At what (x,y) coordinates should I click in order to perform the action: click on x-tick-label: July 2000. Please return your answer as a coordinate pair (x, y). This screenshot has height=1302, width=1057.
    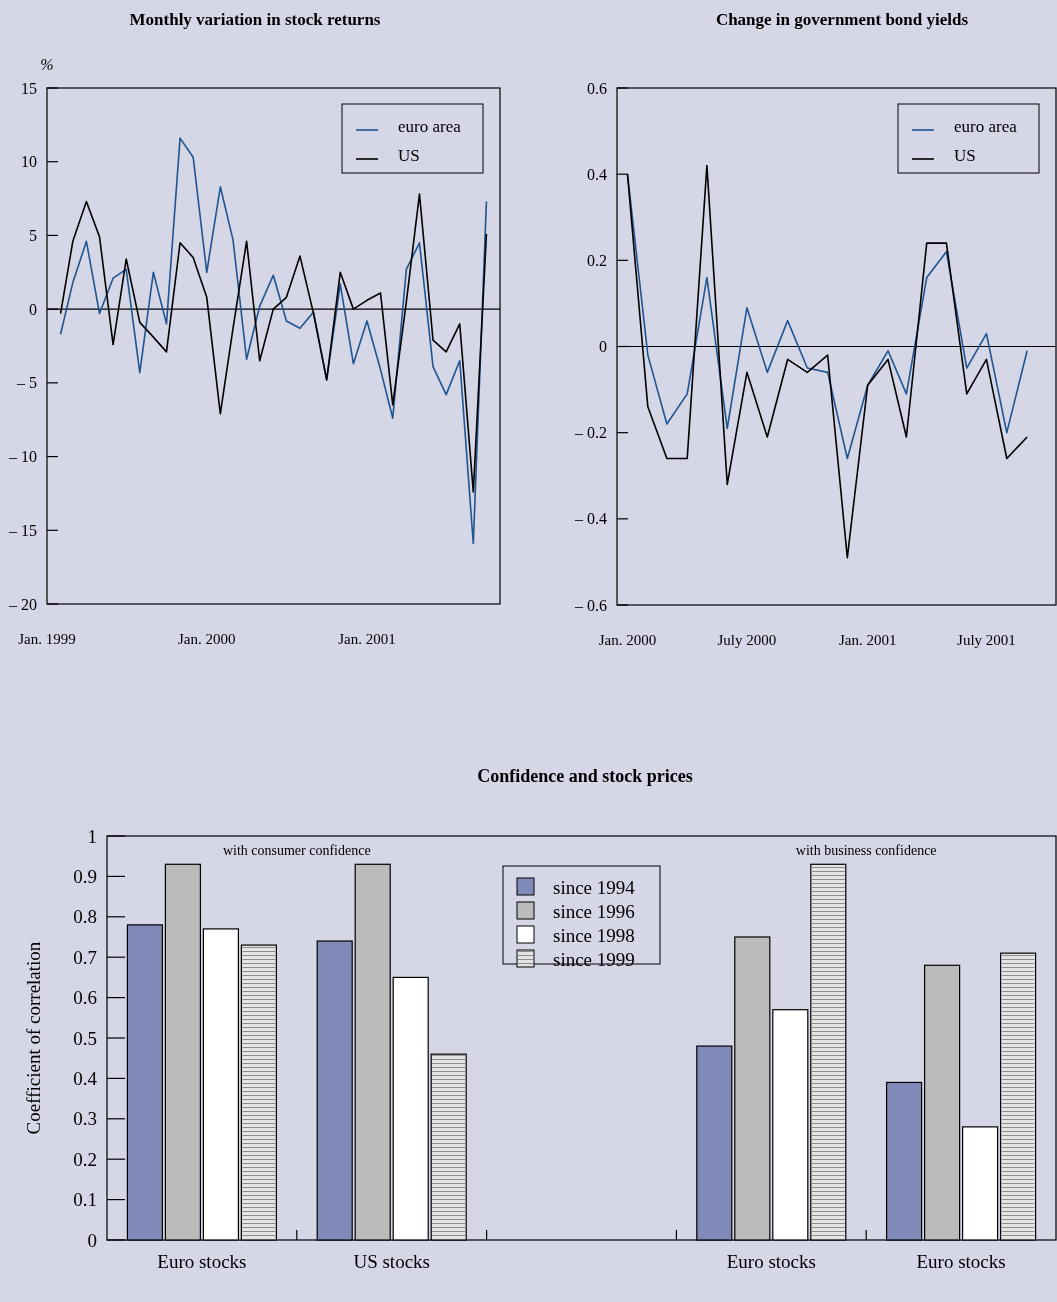
    Looking at the image, I should click on (747, 640).